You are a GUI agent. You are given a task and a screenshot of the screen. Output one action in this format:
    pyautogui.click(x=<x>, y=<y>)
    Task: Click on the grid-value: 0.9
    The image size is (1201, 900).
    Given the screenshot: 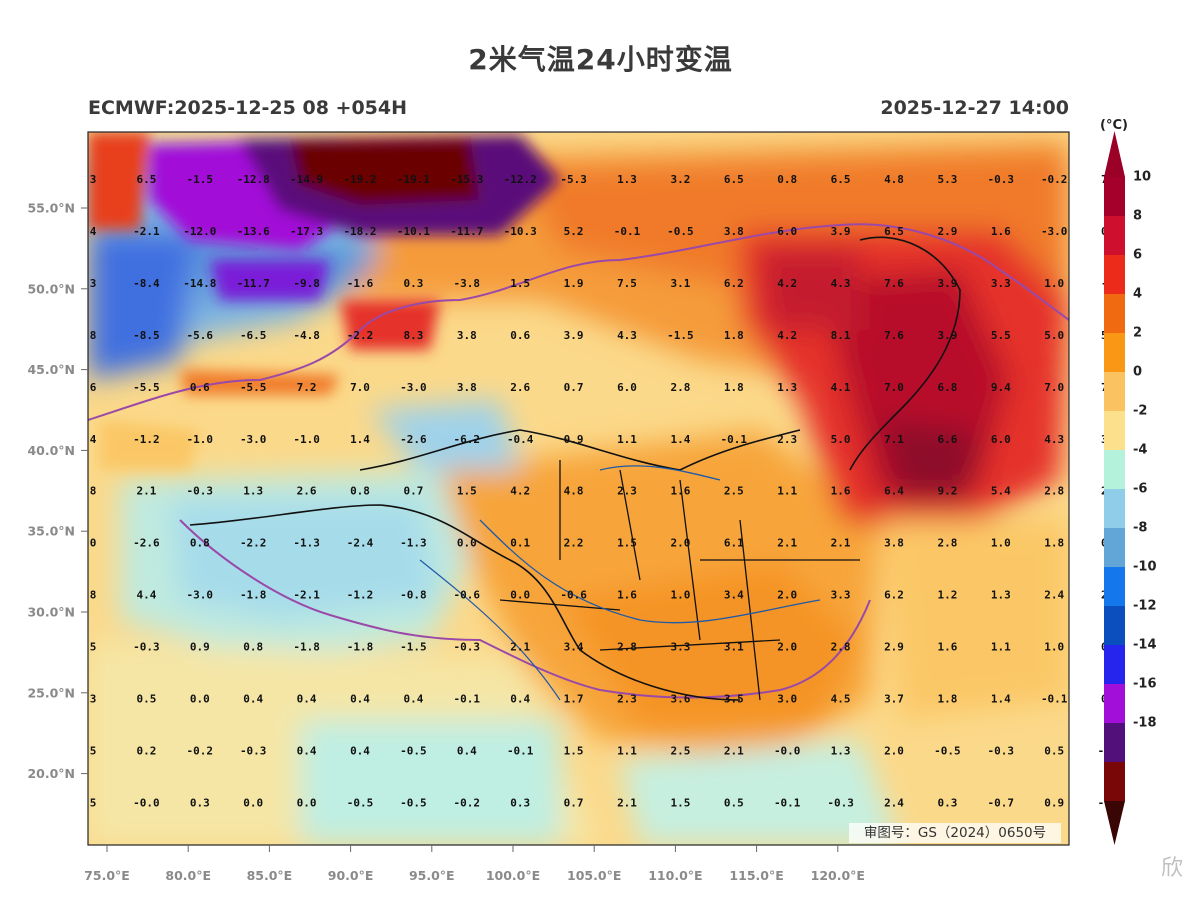 What is the action you would take?
    pyautogui.click(x=574, y=439)
    